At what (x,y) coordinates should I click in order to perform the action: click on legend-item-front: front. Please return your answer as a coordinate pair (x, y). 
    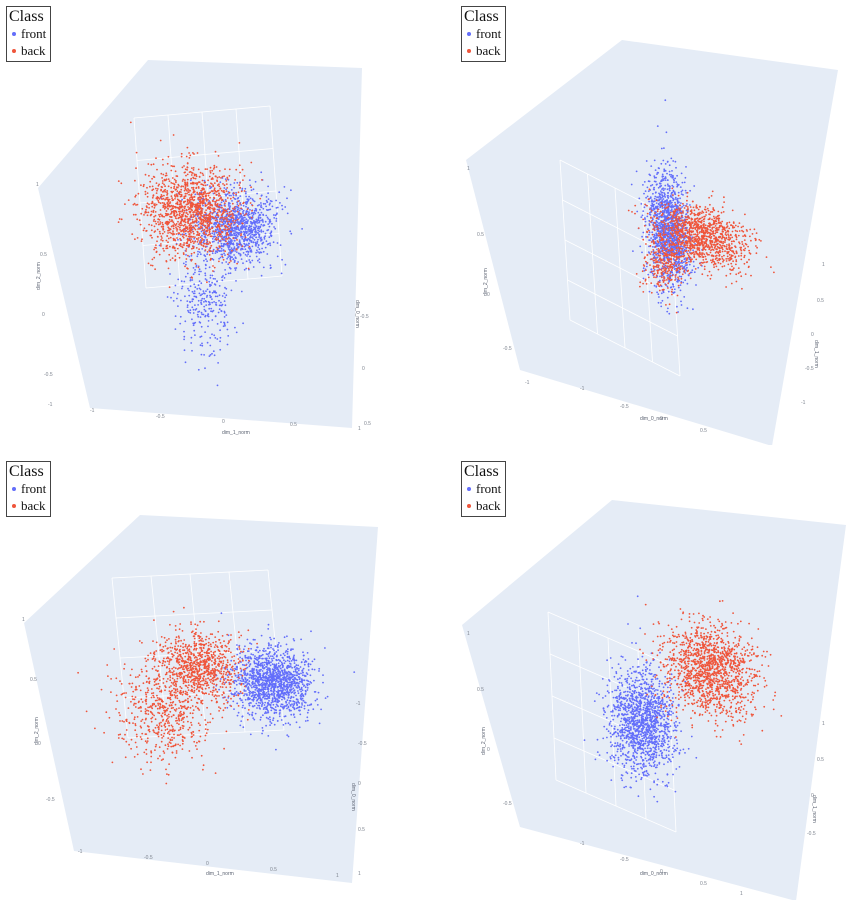
    Looking at the image, I should click on (27, 33).